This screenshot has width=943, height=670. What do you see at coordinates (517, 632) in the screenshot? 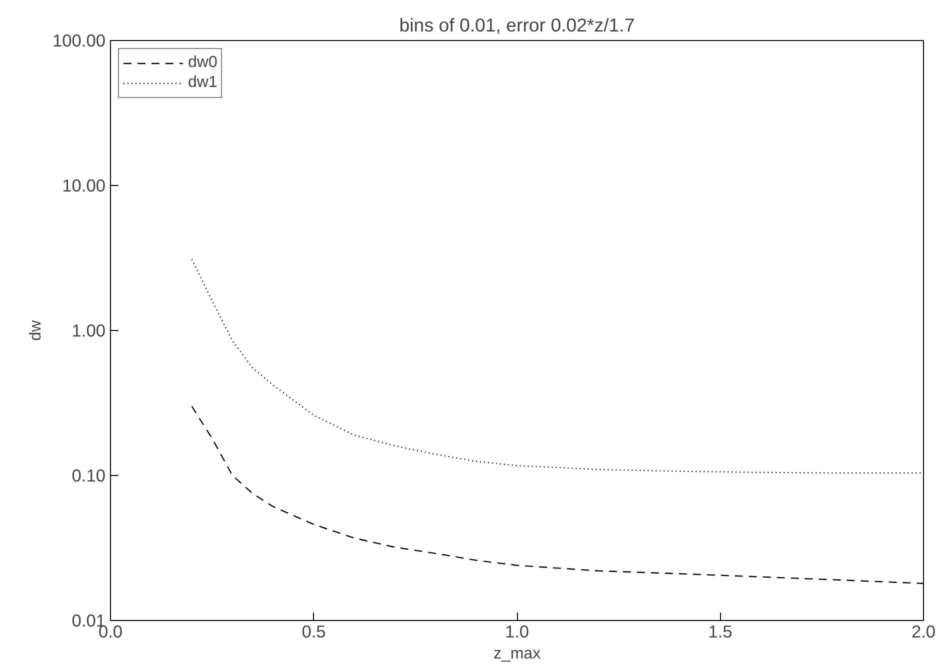
I see `x-tick-label: 1.0` at bounding box center [517, 632].